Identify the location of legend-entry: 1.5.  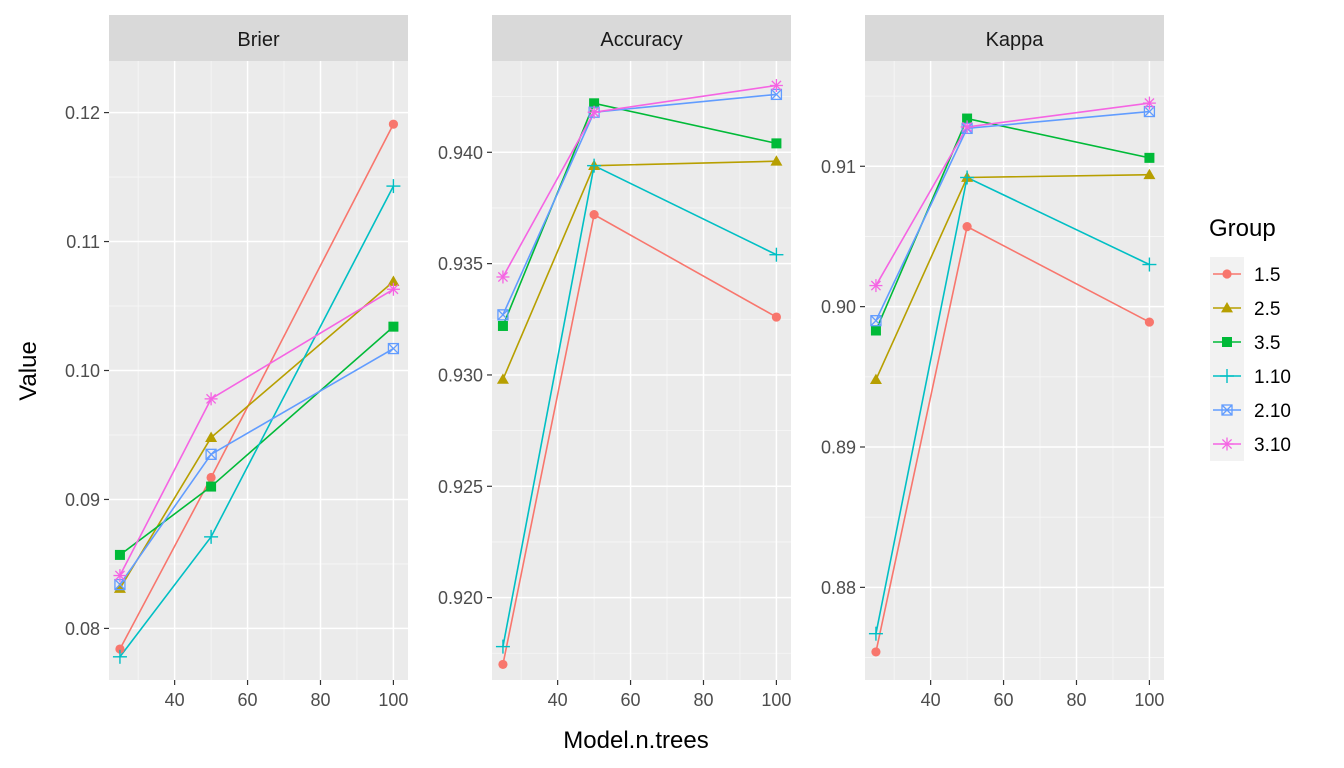
(1245, 274).